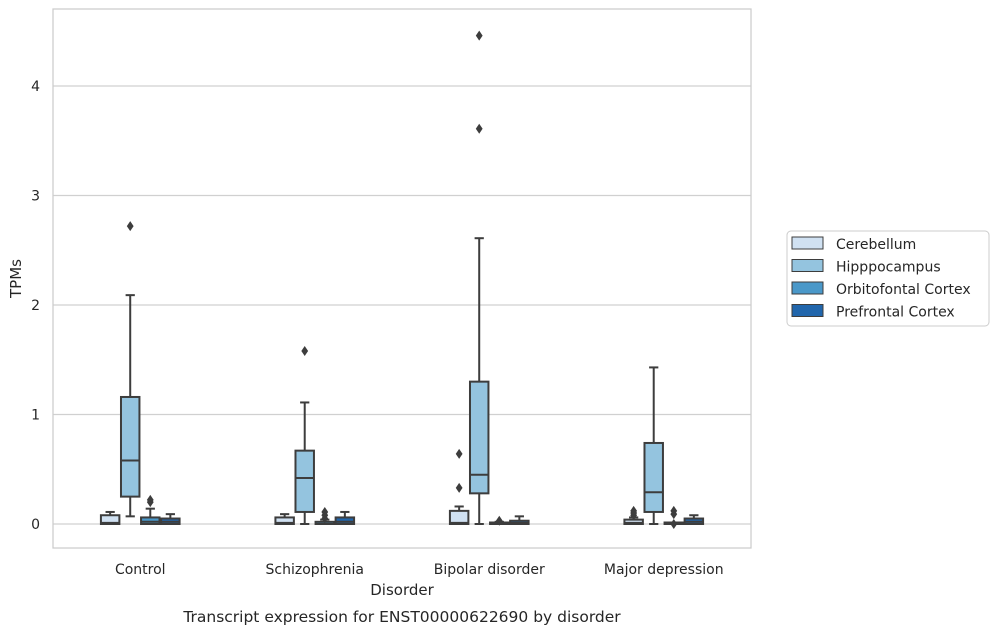 Image resolution: width=999 pixels, height=634 pixels. What do you see at coordinates (35, 416) in the screenshot?
I see `y-tick-label: 1` at bounding box center [35, 416].